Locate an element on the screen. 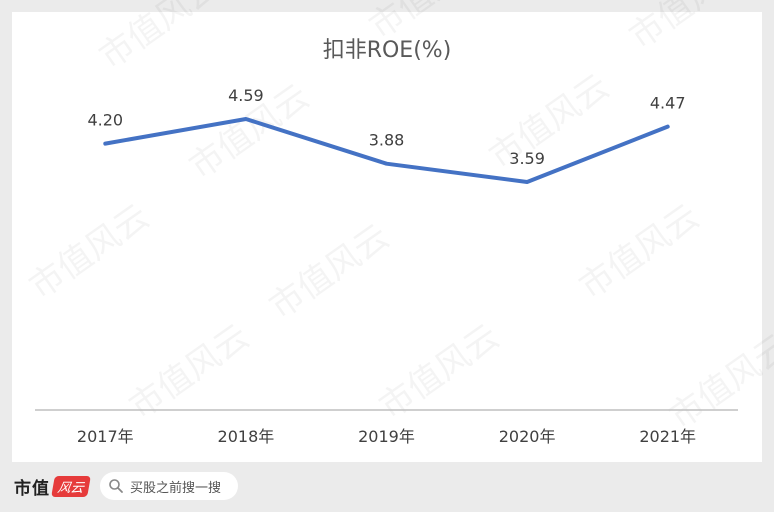 This screenshot has width=774, height=512. brand-name: 市值 is located at coordinates (32, 489).